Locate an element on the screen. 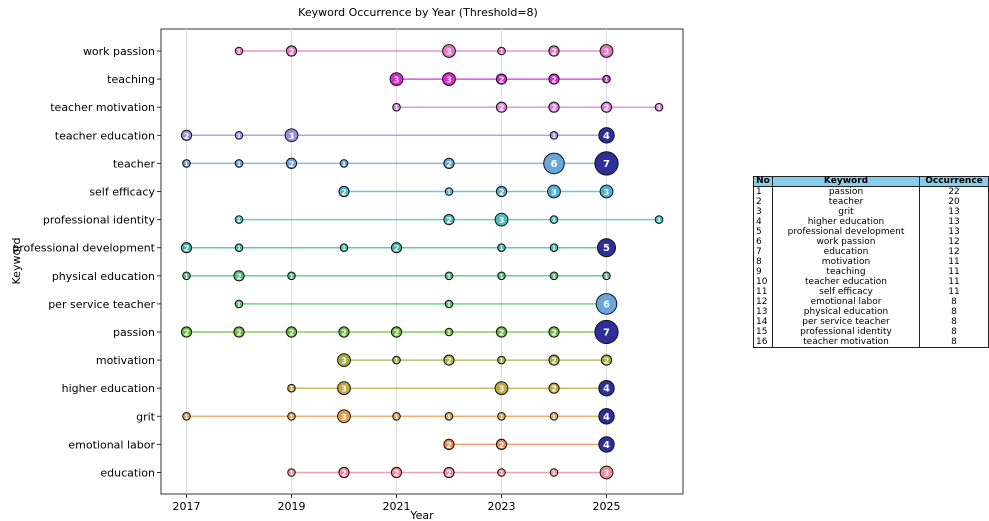  cell-no: 15 is located at coordinates (763, 332).